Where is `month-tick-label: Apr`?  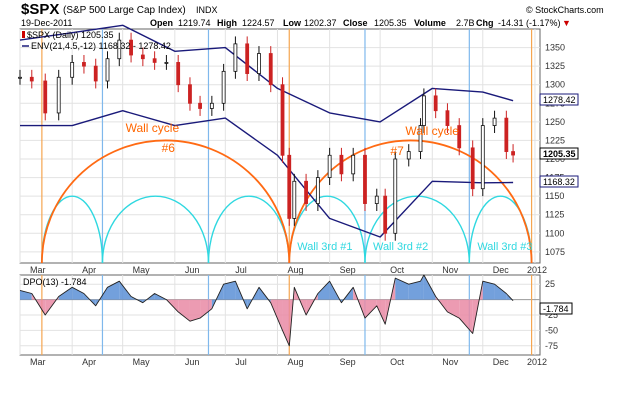
month-tick-label: Apr is located at coordinates (89, 270).